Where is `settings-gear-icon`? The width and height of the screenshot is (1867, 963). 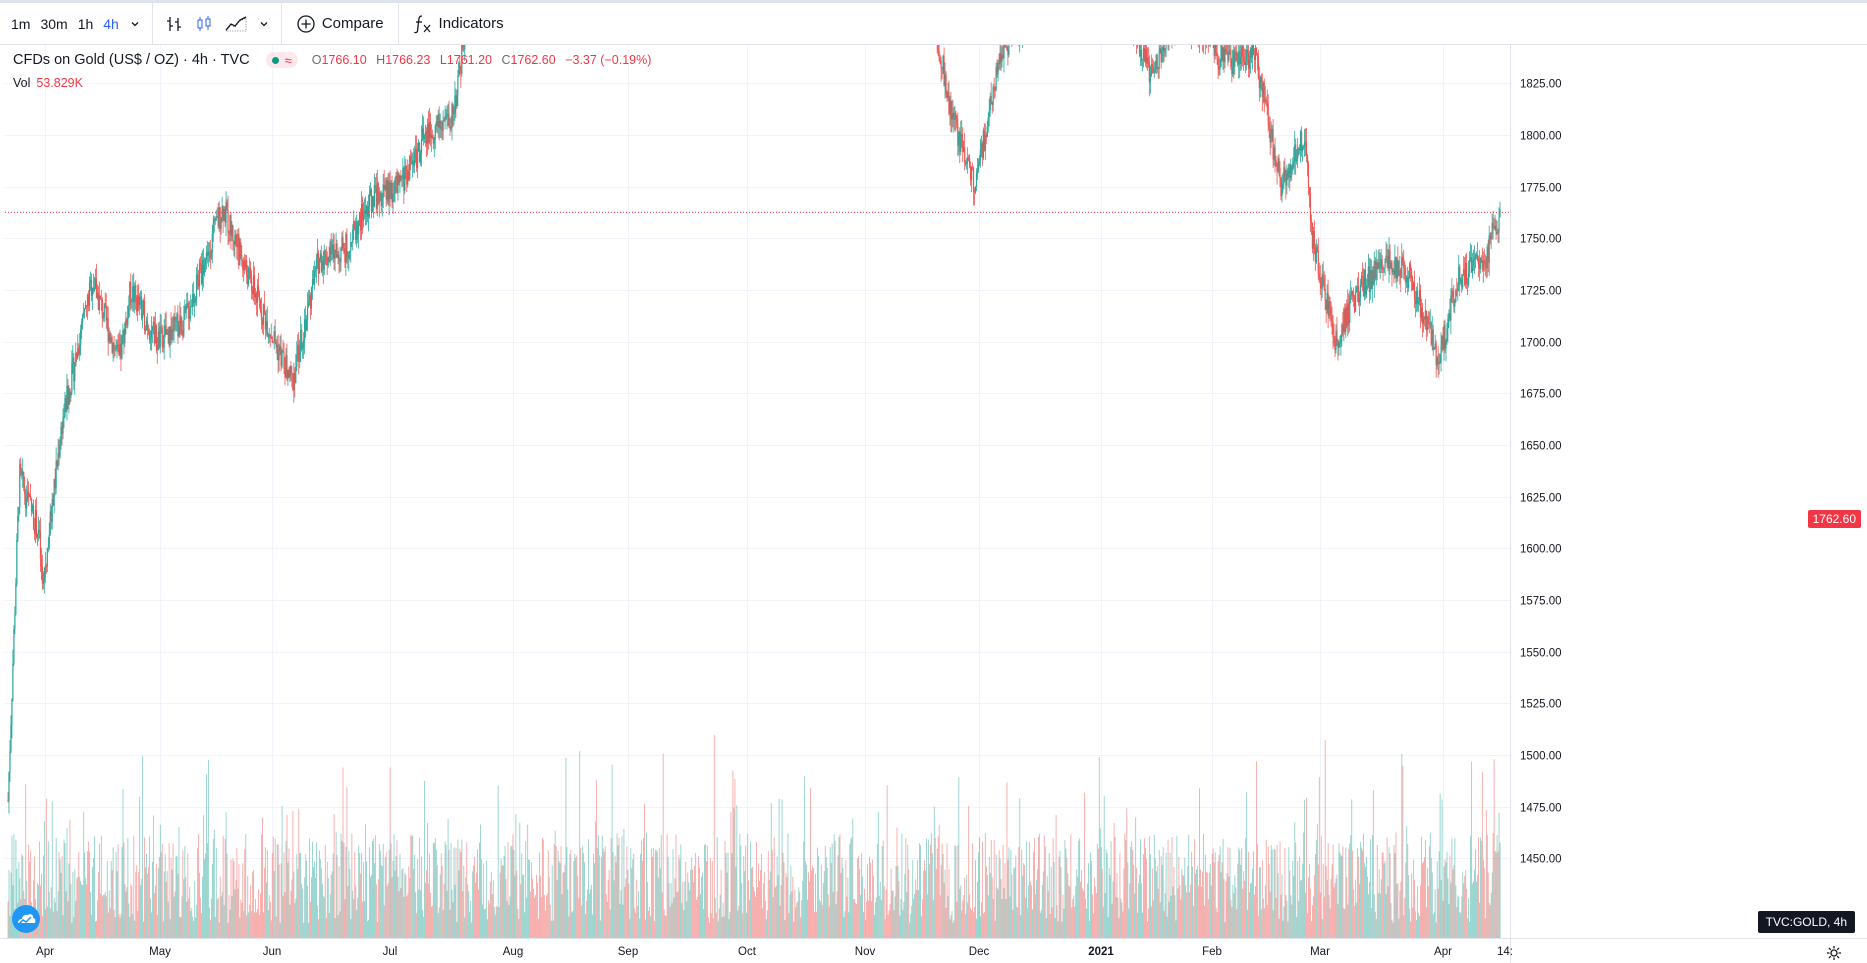
settings-gear-icon is located at coordinates (1834, 953).